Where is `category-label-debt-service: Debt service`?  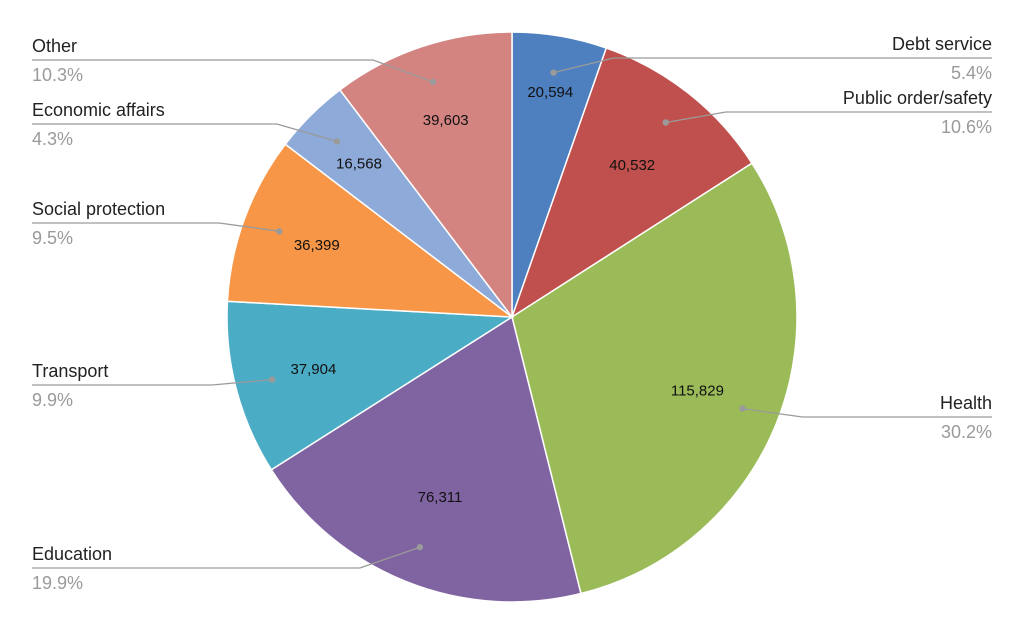
category-label-debt-service: Debt service is located at coordinates (942, 44).